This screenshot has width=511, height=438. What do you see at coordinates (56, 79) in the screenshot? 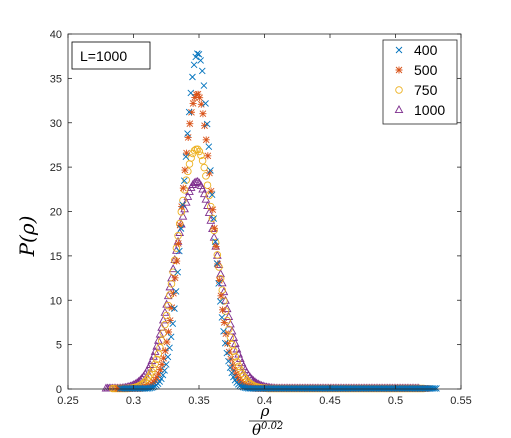
I see `y-tick-label: 35` at bounding box center [56, 79].